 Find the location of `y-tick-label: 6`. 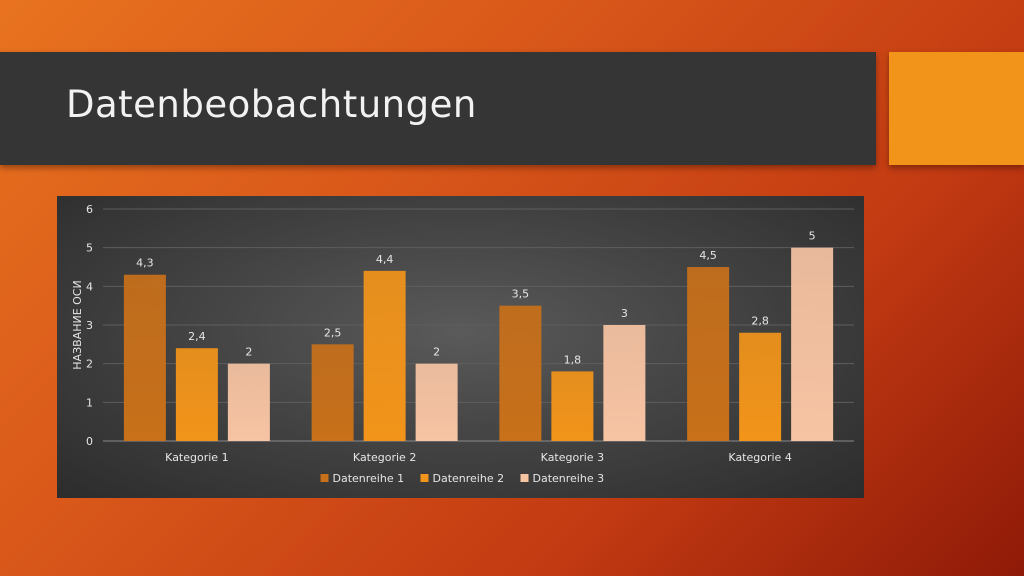

y-tick-label: 6 is located at coordinates (89, 209).